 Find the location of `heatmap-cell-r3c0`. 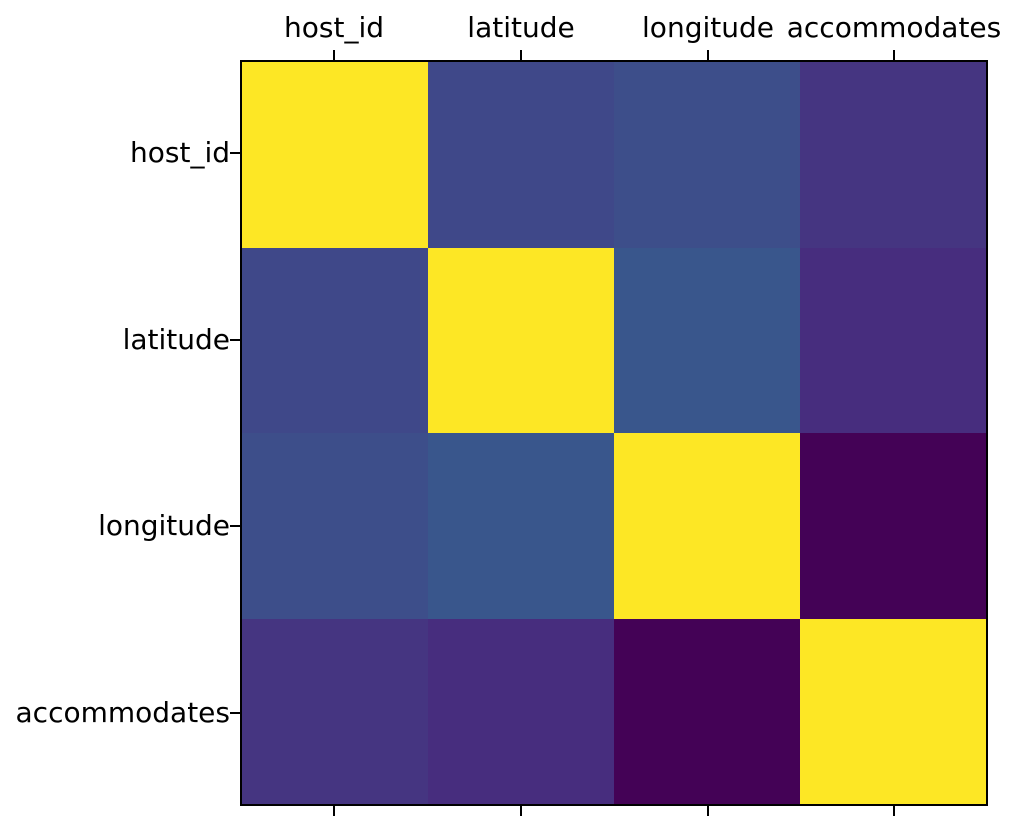

heatmap-cell-r3c0 is located at coordinates (335, 711).